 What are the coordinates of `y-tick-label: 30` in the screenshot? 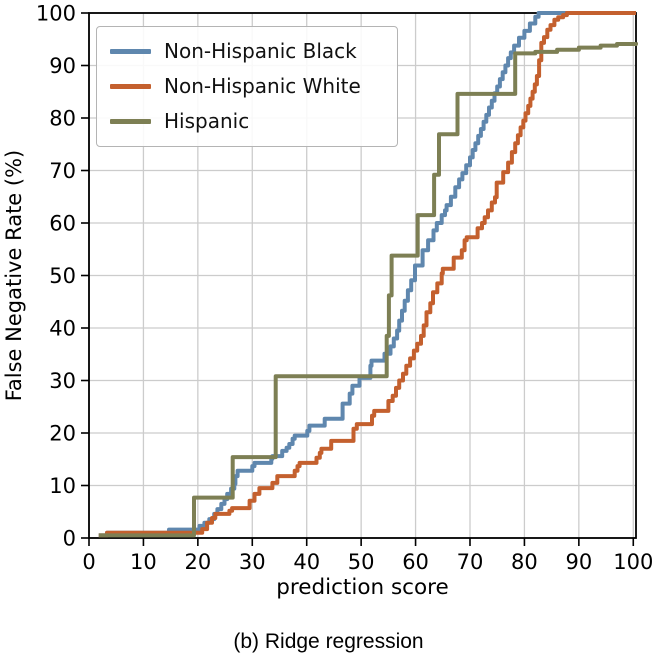 It's located at (62, 381).